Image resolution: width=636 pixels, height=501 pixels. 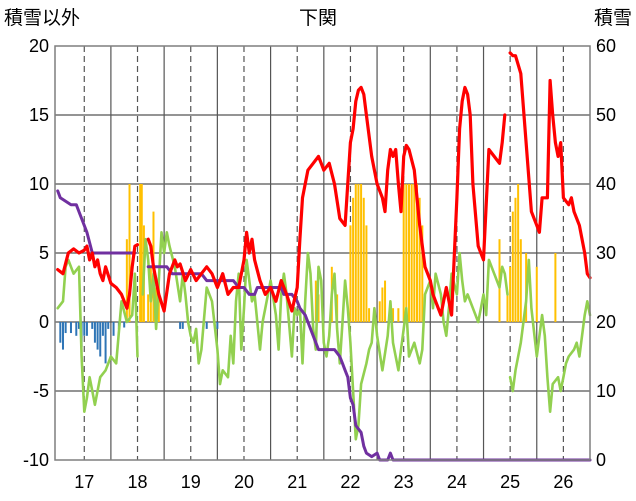 What do you see at coordinates (613, 18) in the screenshot?
I see `right-axis-label: 積雪` at bounding box center [613, 18].